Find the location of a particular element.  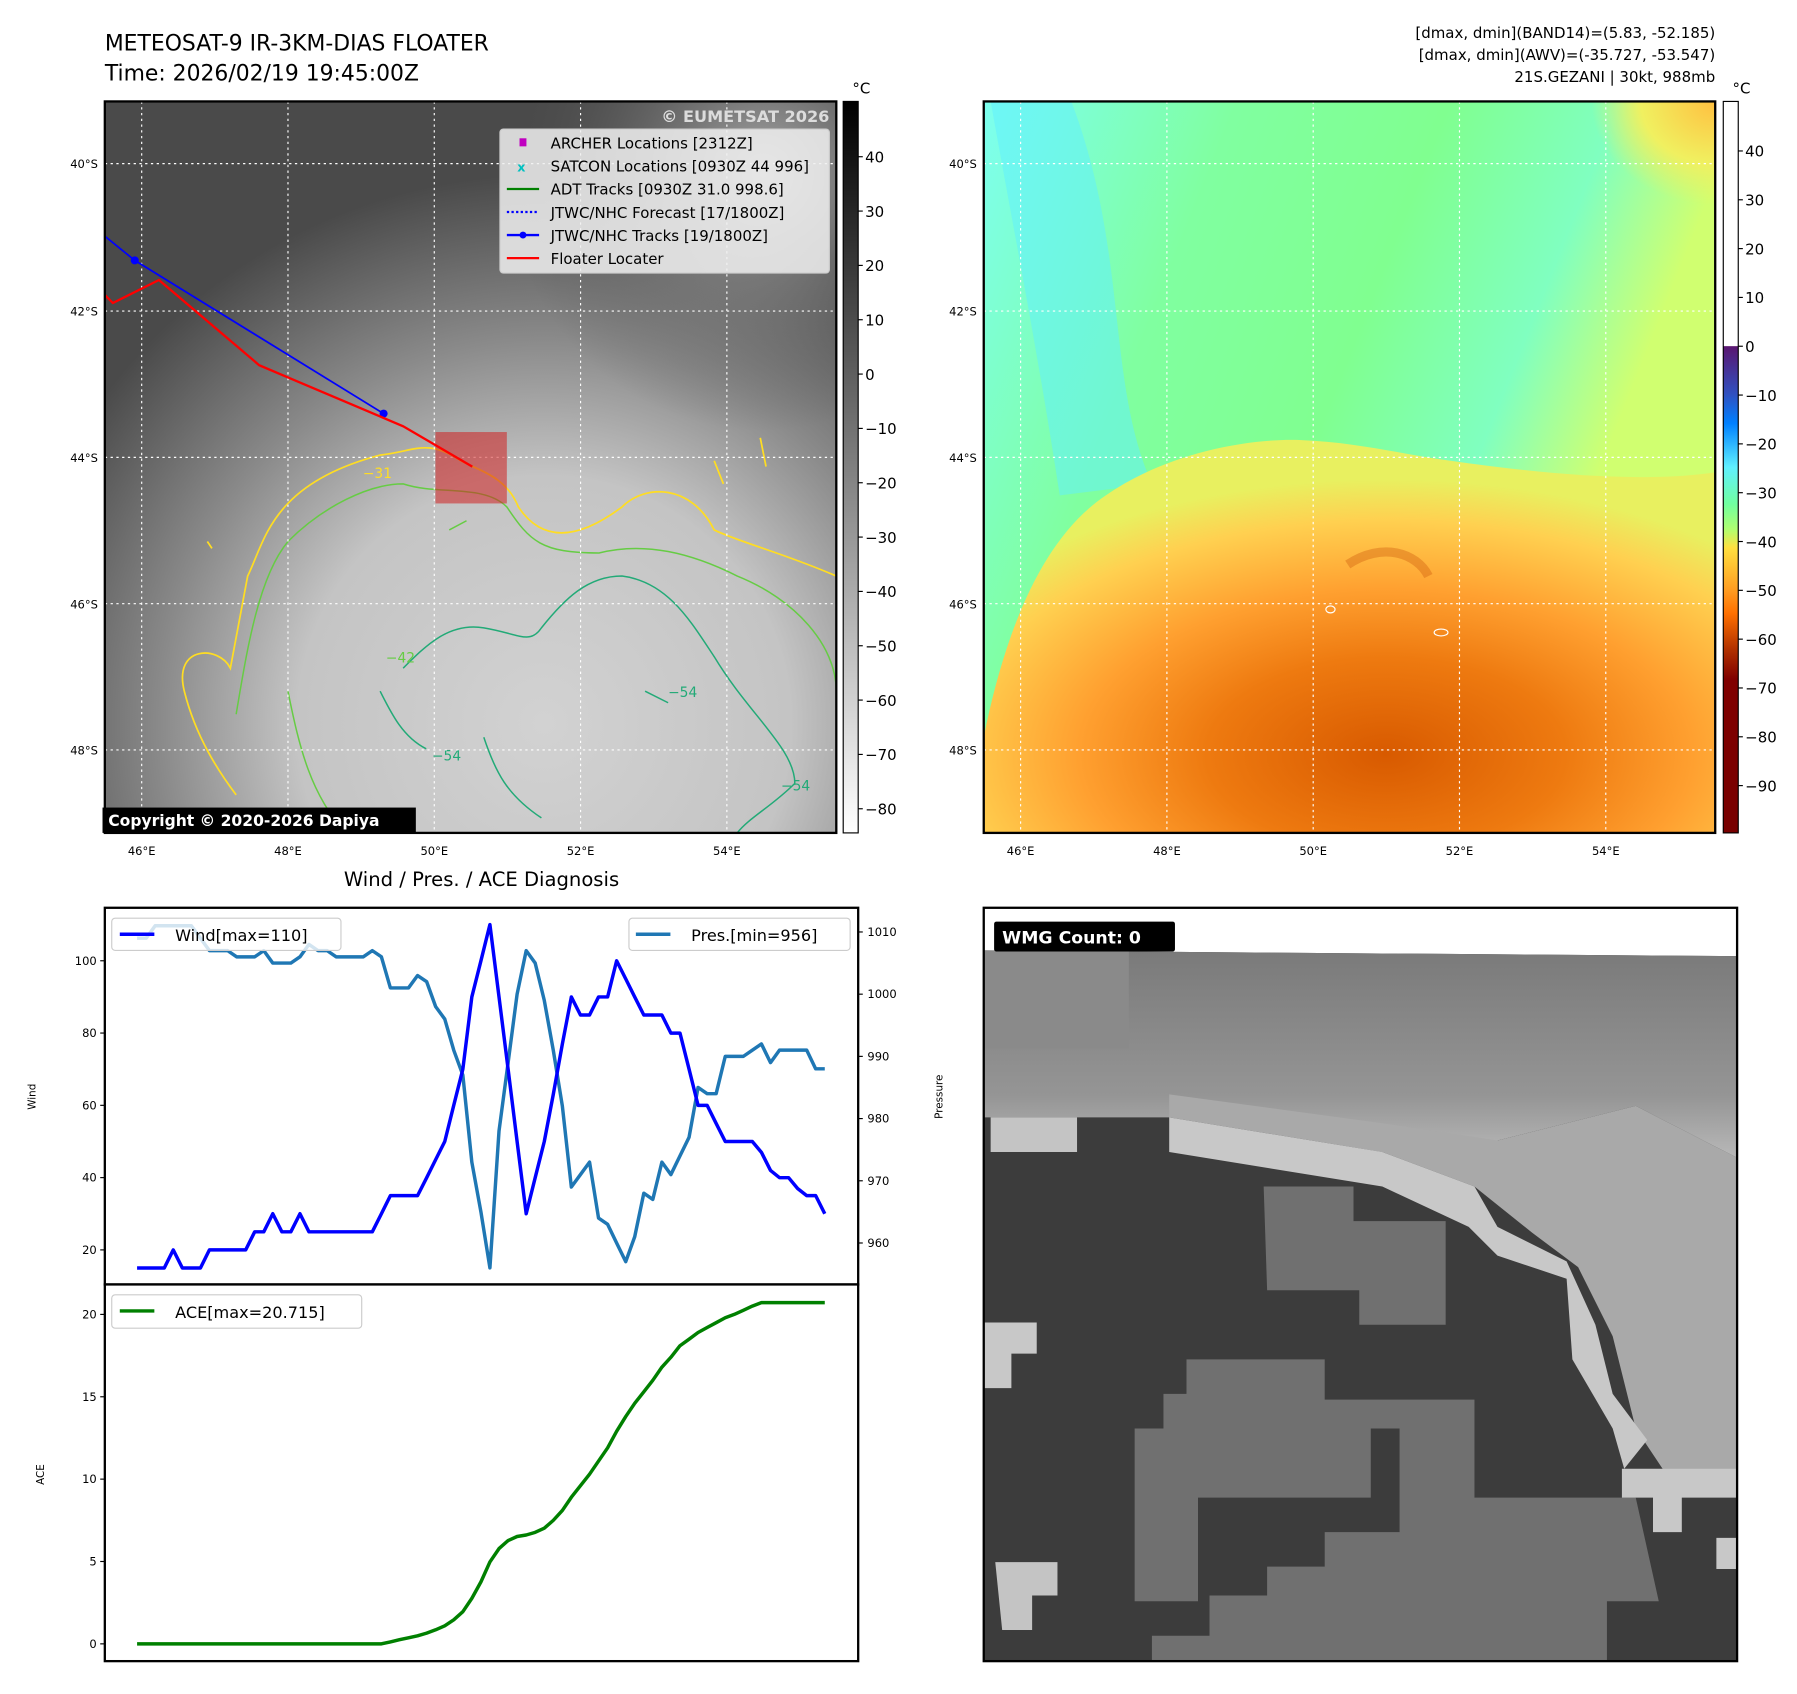

ir-colorbar-ticks: 40 30 20 10 0 −10 −20 −30 −40 −50 −60 −70 −80 is located at coordinates (877, 483).